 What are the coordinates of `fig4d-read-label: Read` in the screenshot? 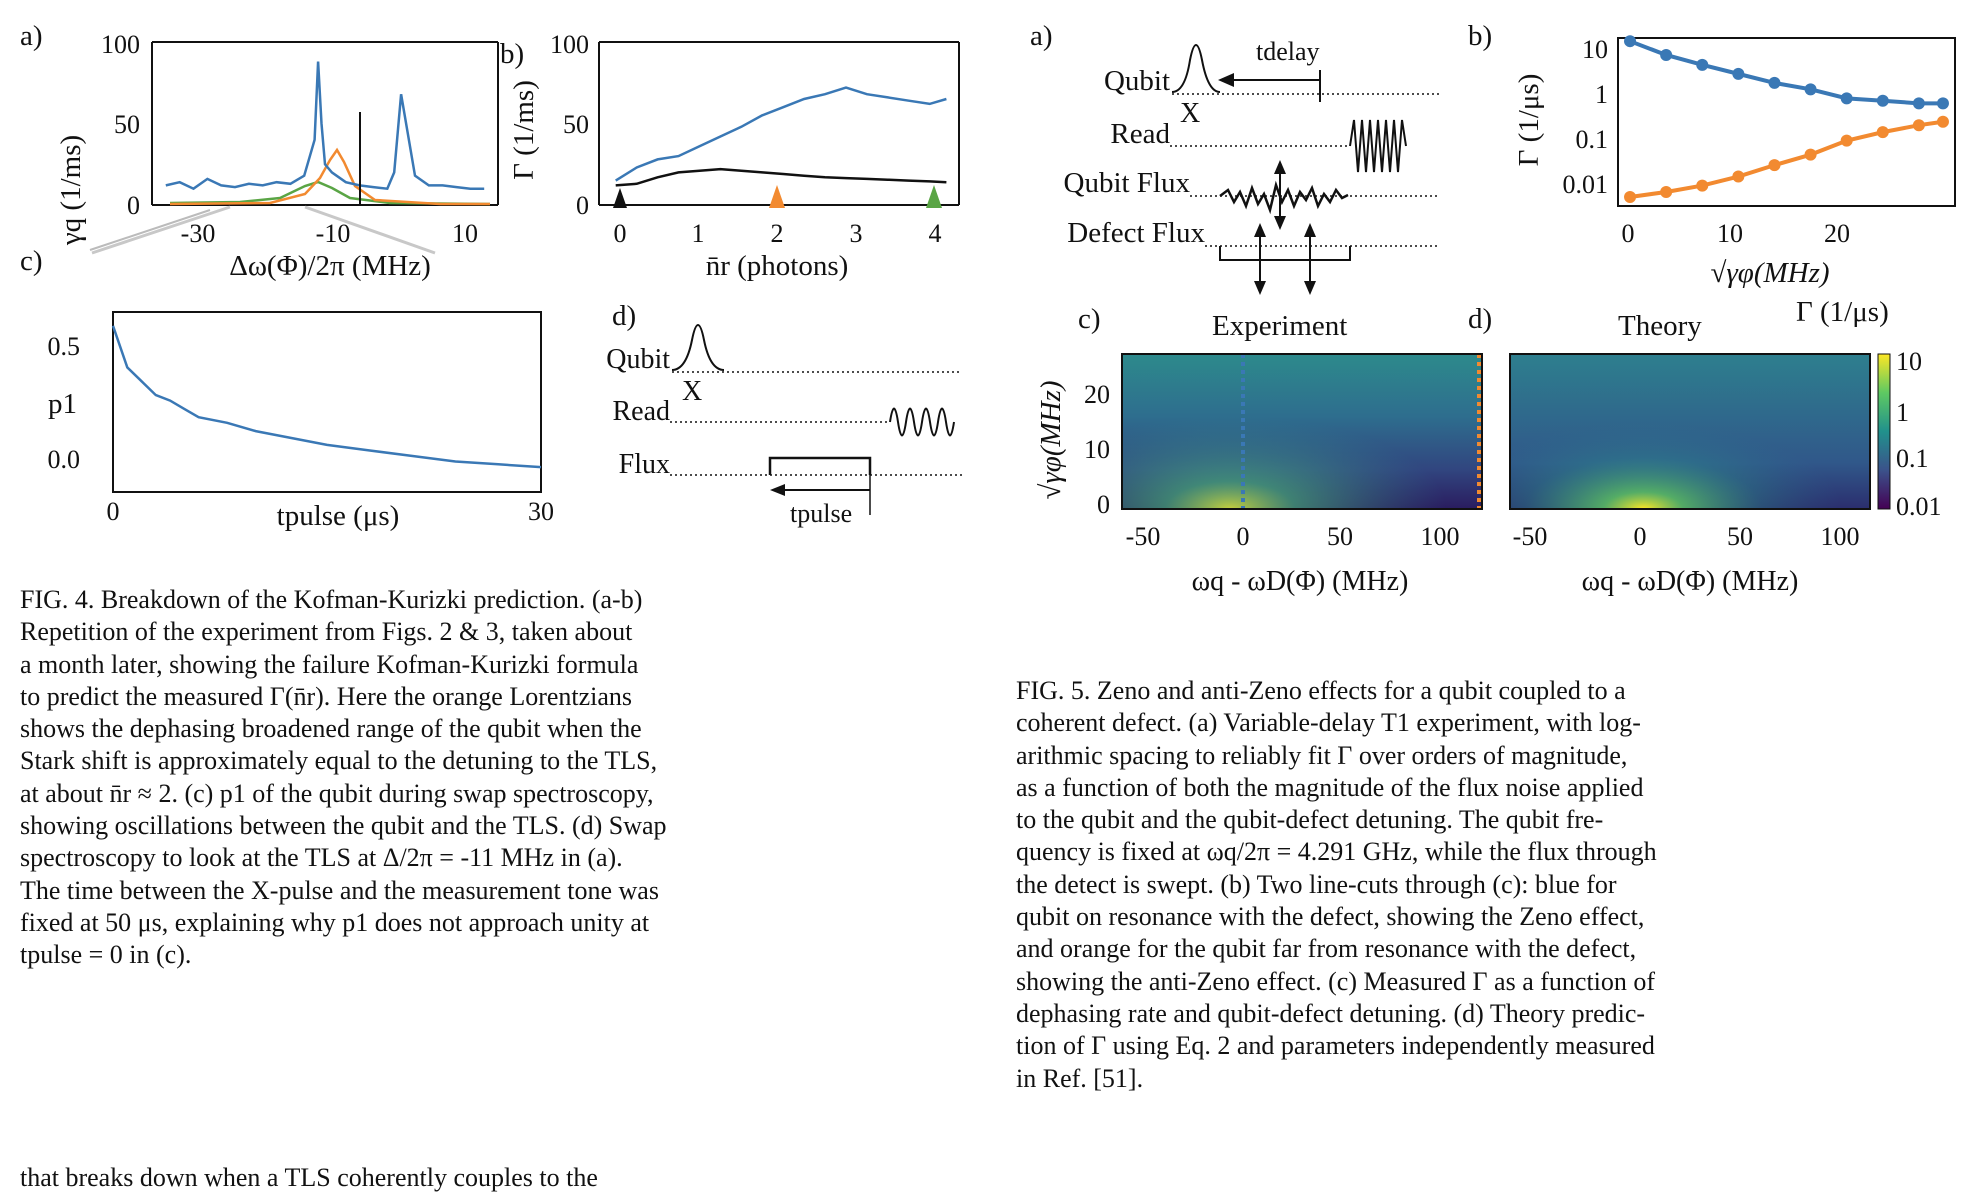 It's located at (641, 411).